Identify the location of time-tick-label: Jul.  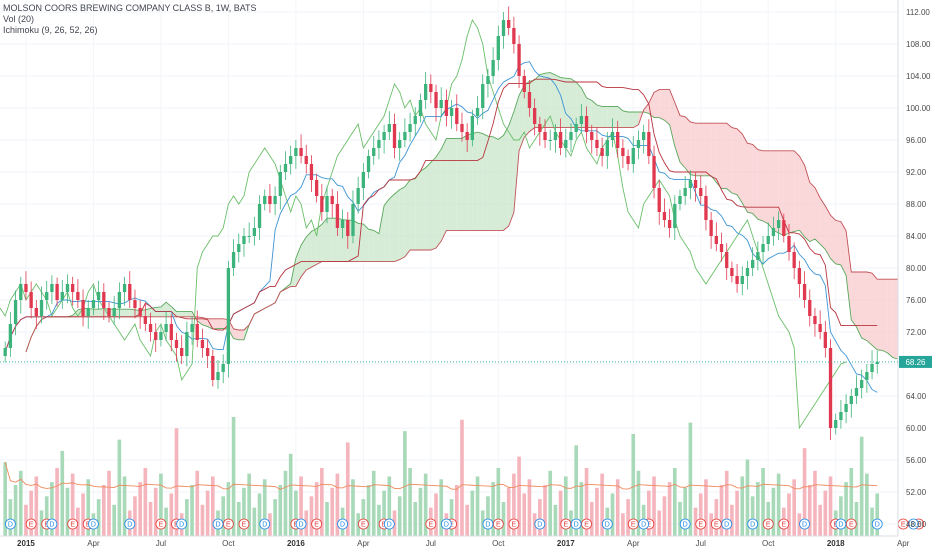
(431, 543).